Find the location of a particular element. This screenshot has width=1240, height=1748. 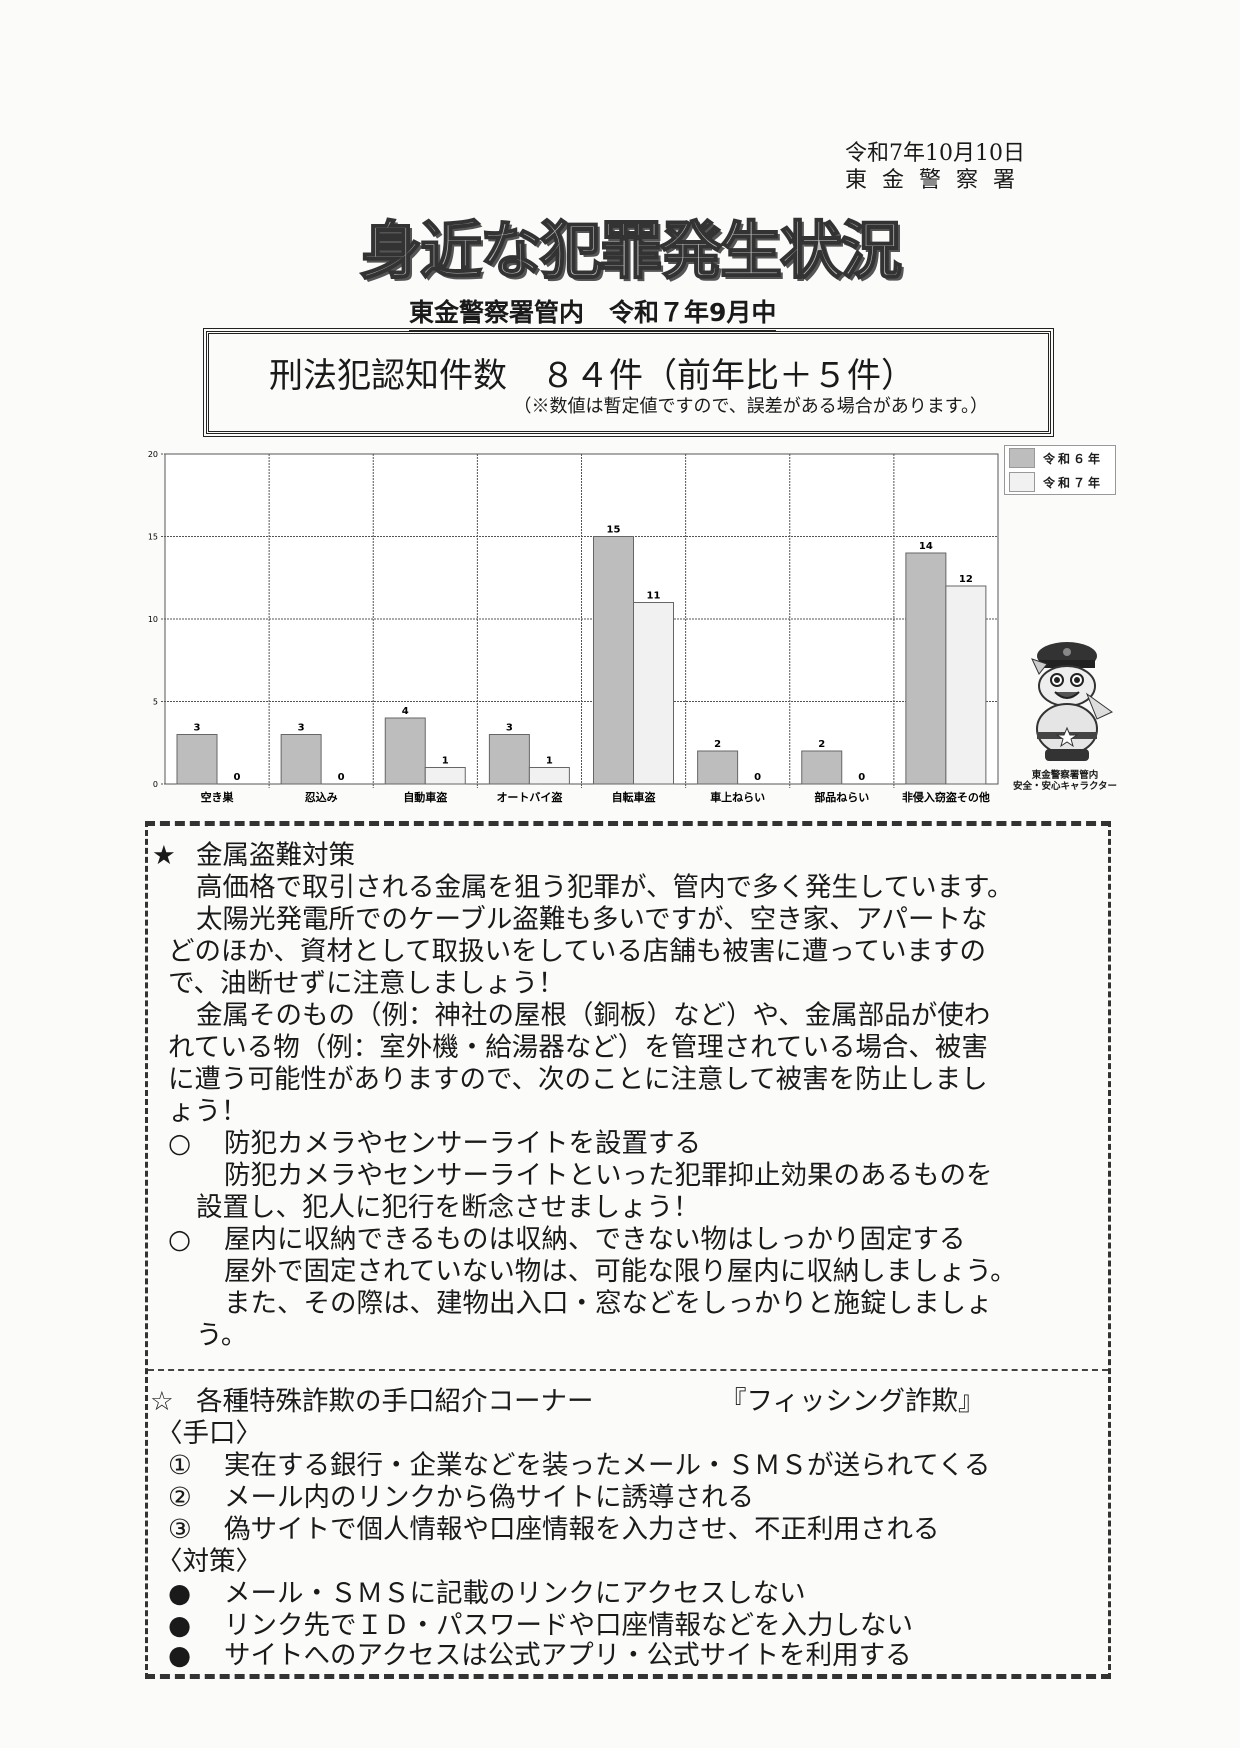

method-item: 実在する銀行・企業などを装ったメール・ＳＭＳが送られてくる is located at coordinates (607, 1465).